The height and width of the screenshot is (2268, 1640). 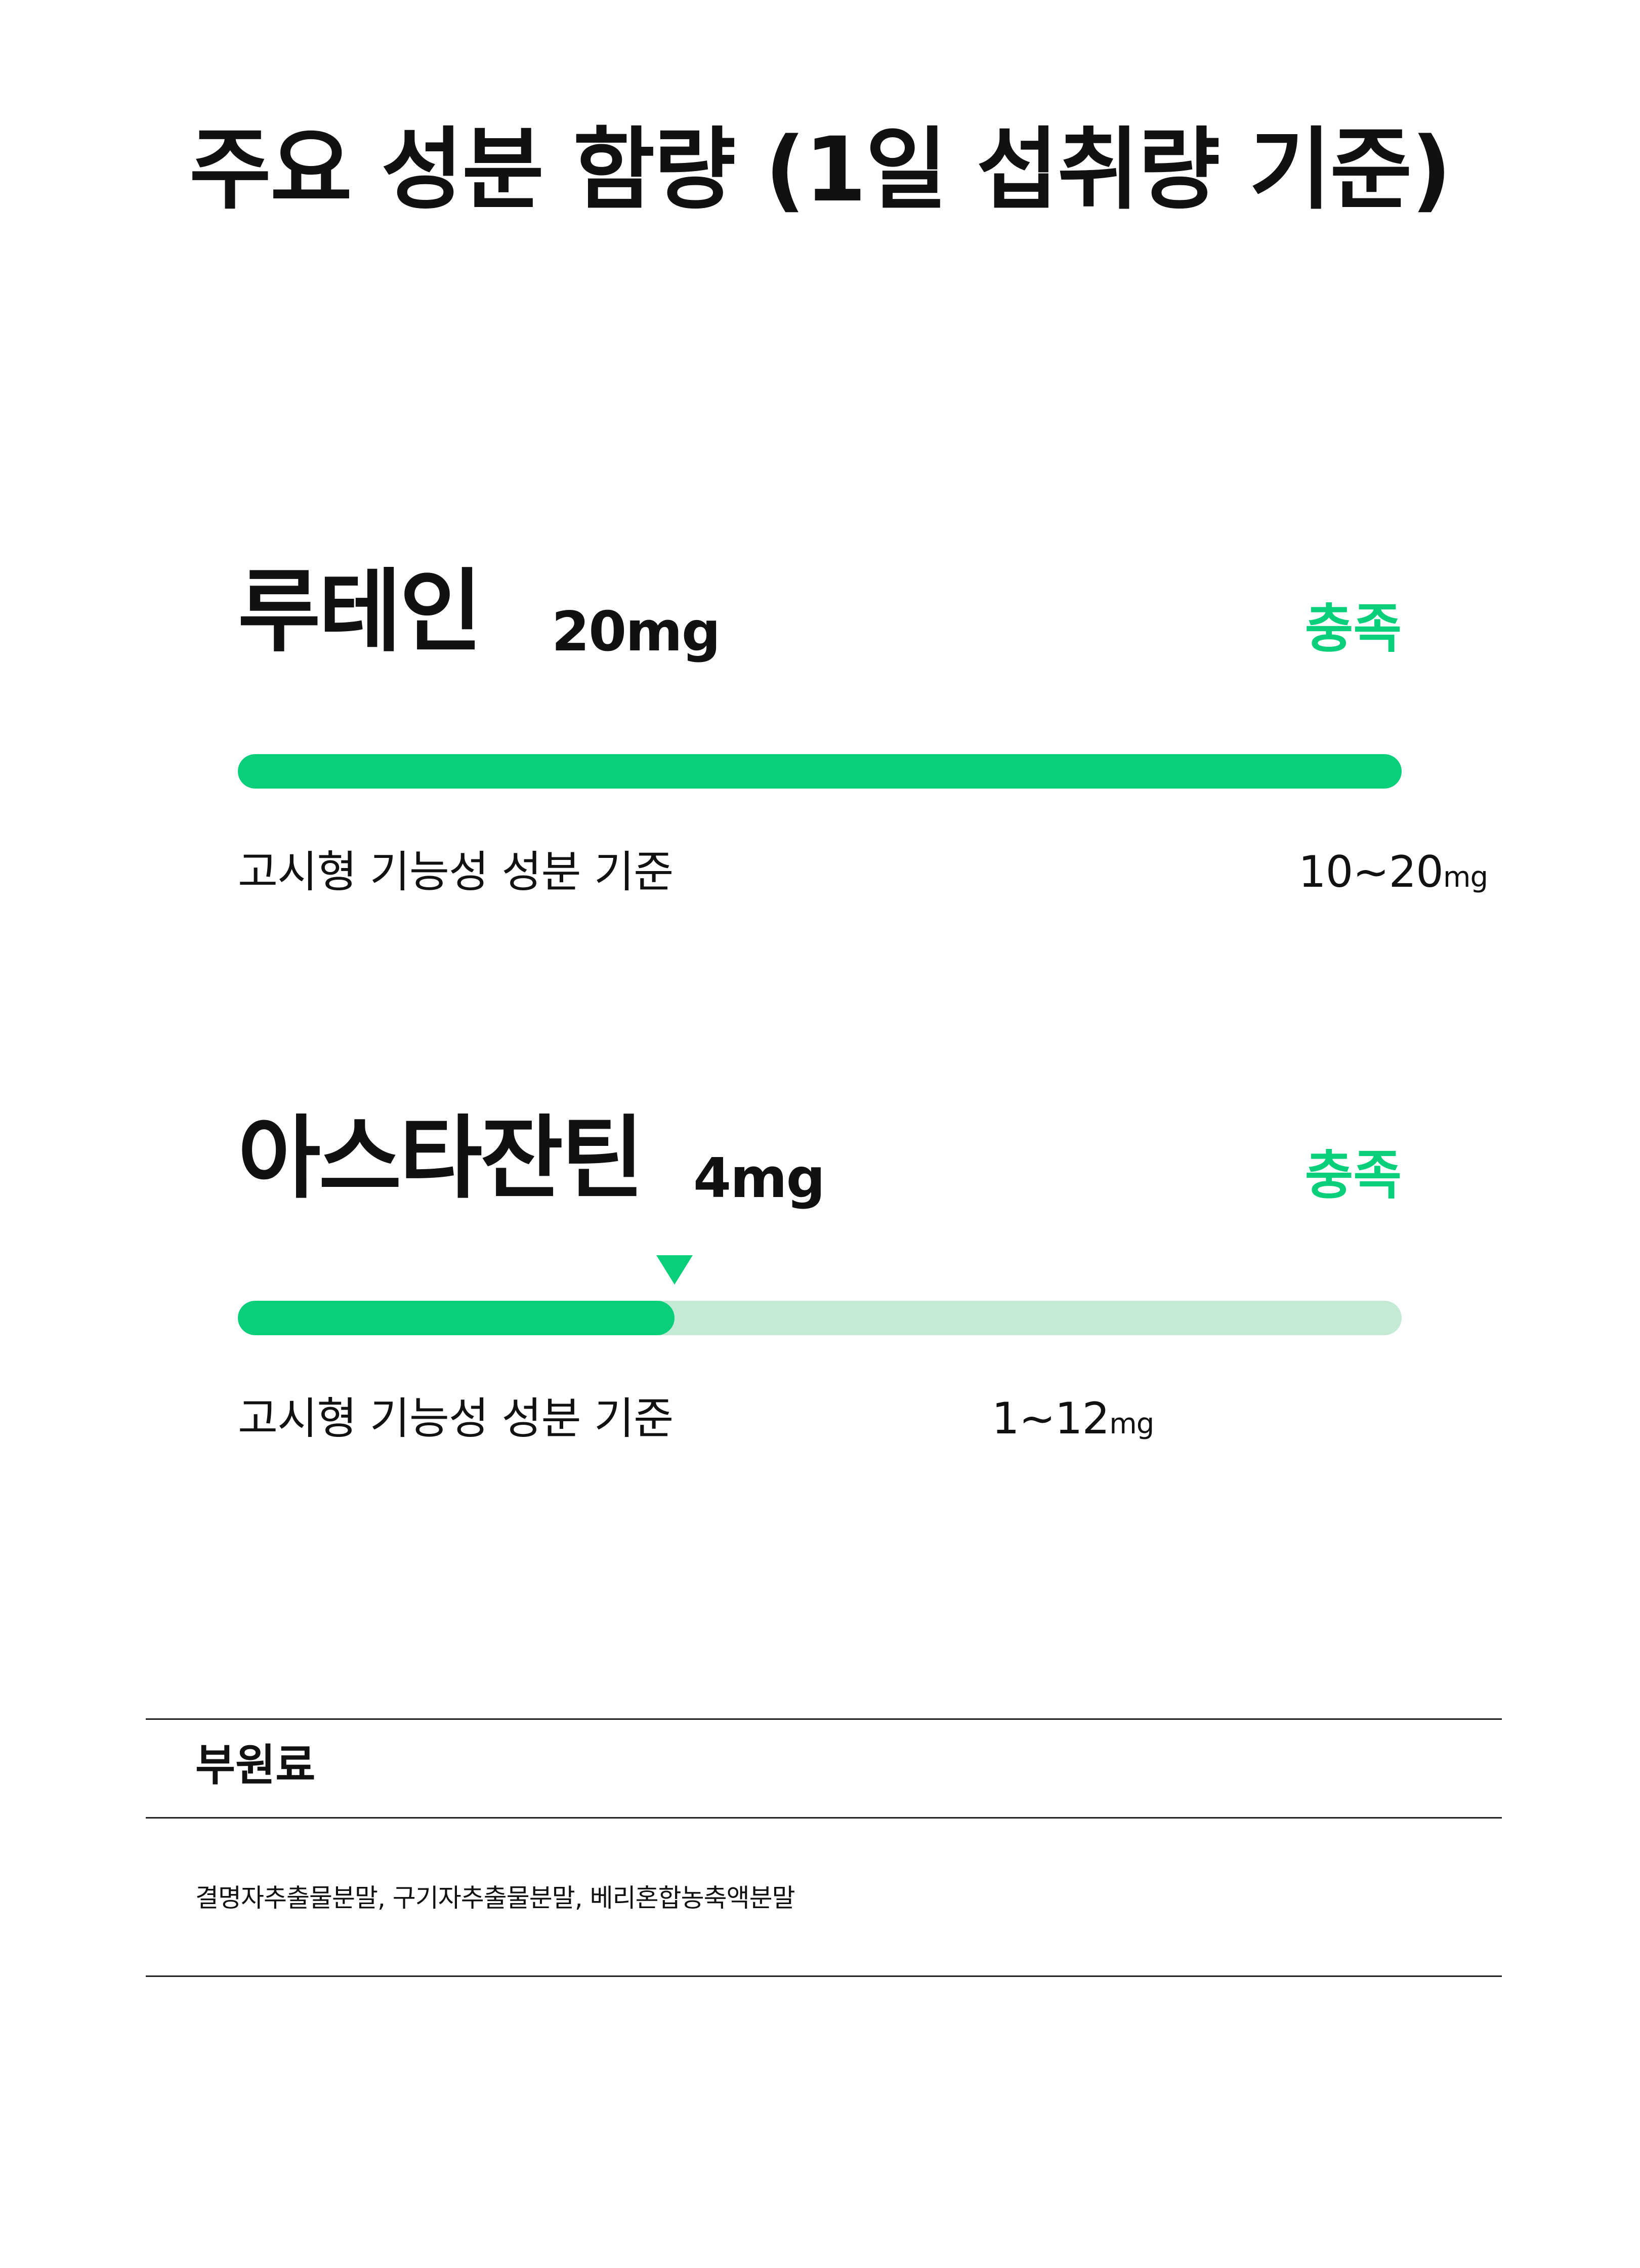 I want to click on standard-range-value: 1~12, so click(x=1051, y=1418).